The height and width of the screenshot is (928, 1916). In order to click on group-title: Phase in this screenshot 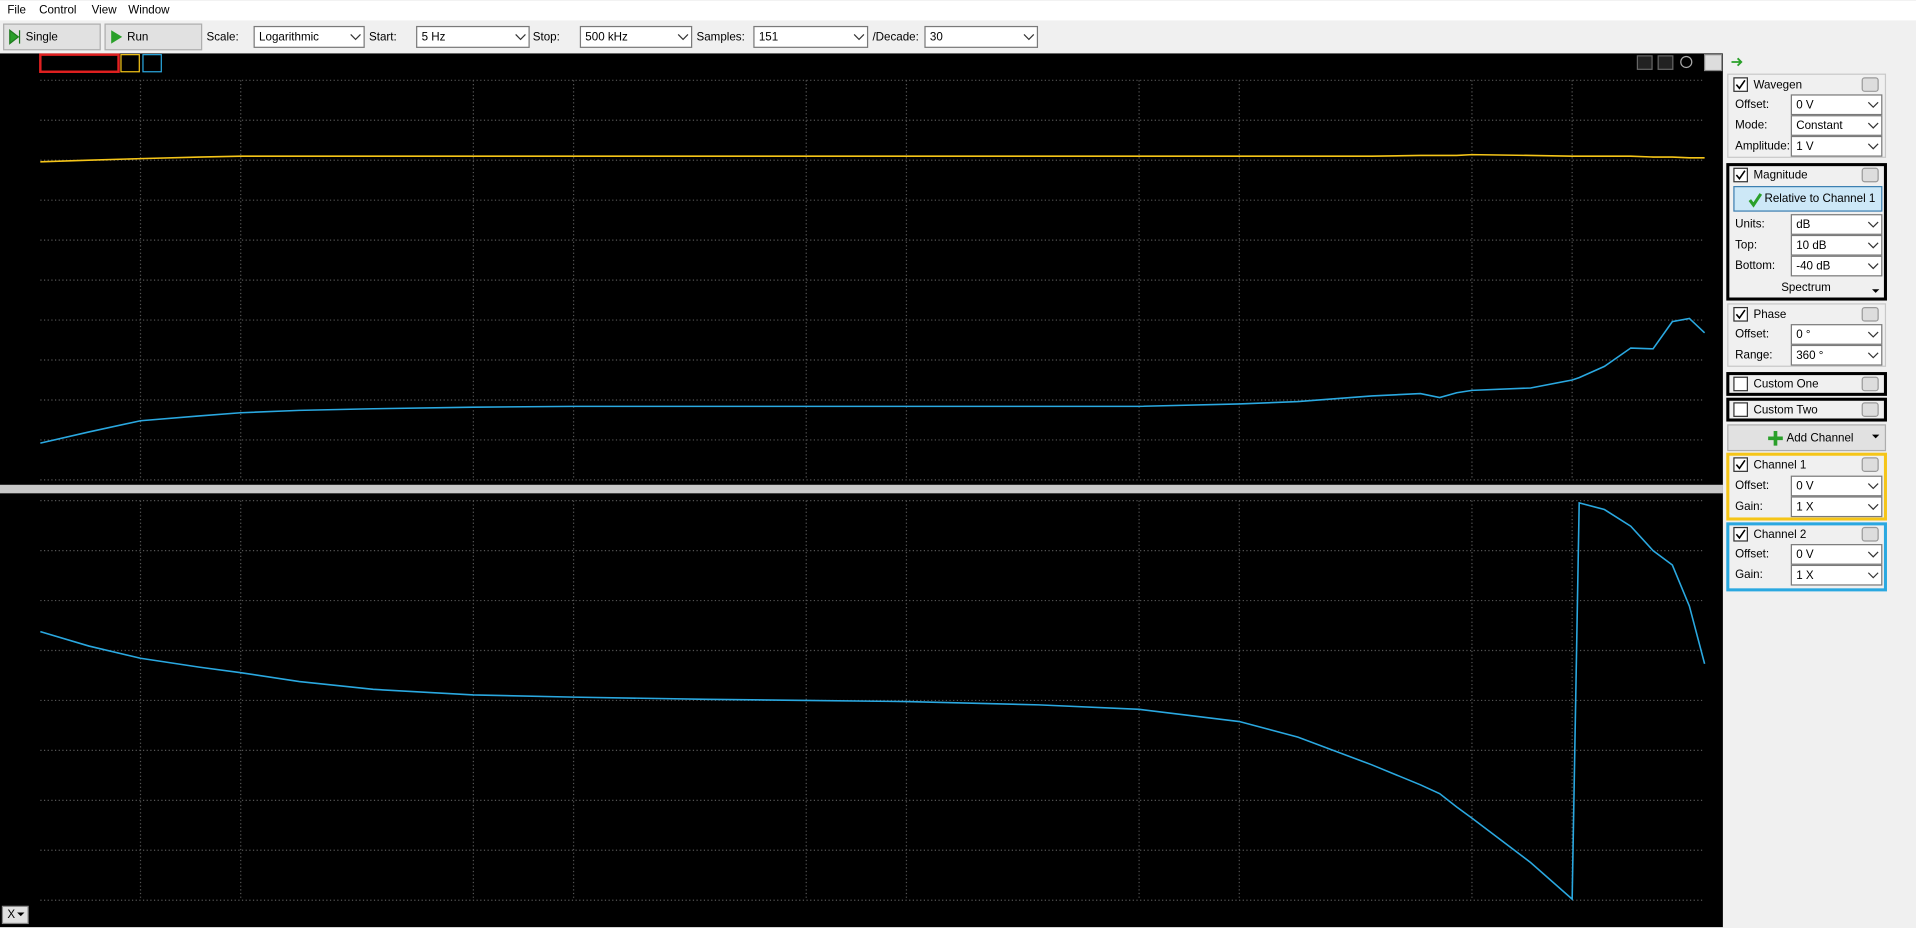, I will do `click(1769, 314)`.